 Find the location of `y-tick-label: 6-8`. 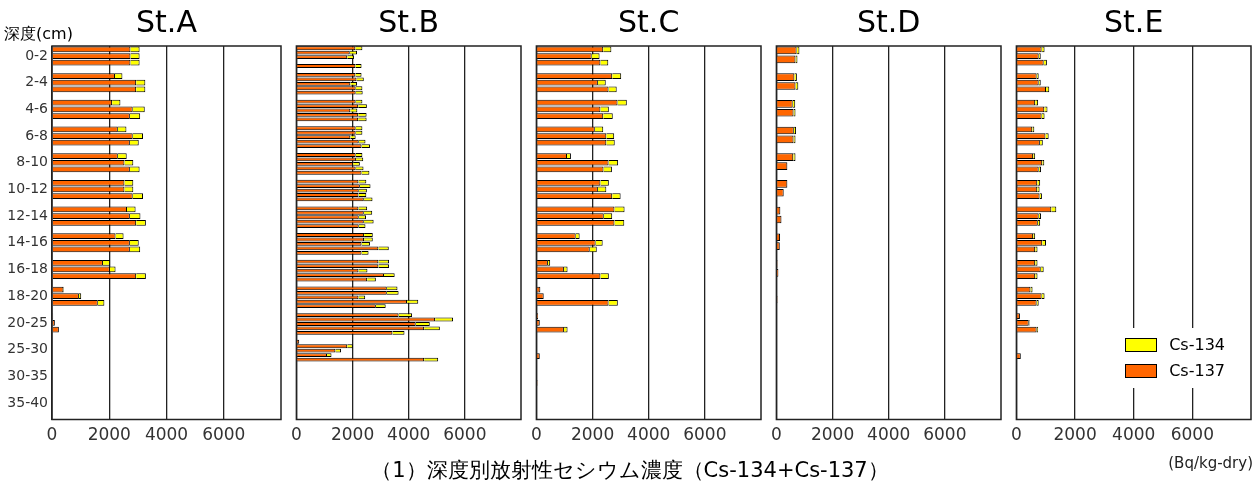

y-tick-label: 6-8 is located at coordinates (36, 134).